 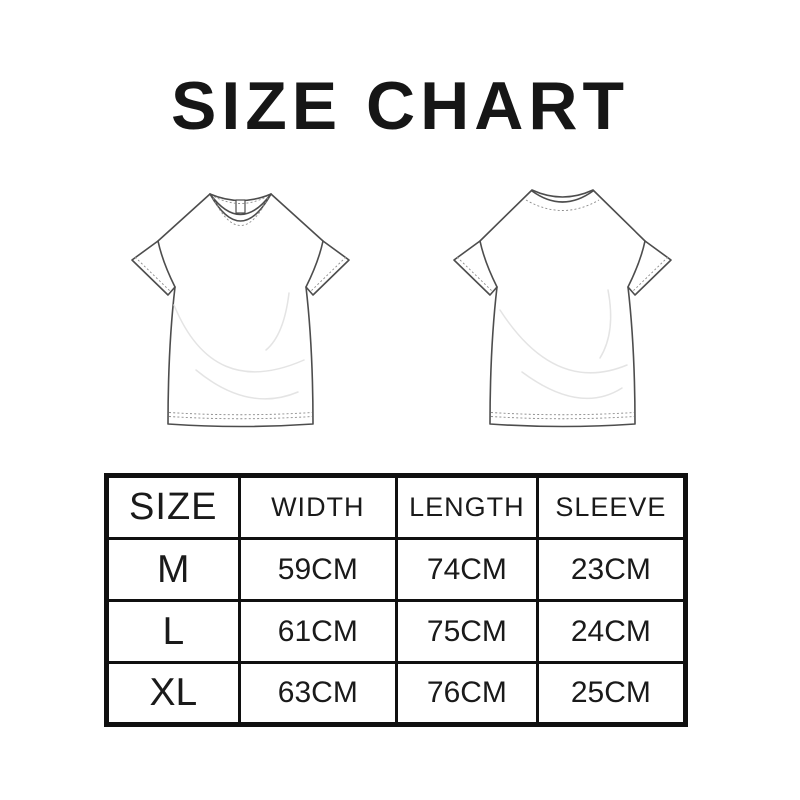 What do you see at coordinates (173, 693) in the screenshot?
I see `cell-xl-size: XL` at bounding box center [173, 693].